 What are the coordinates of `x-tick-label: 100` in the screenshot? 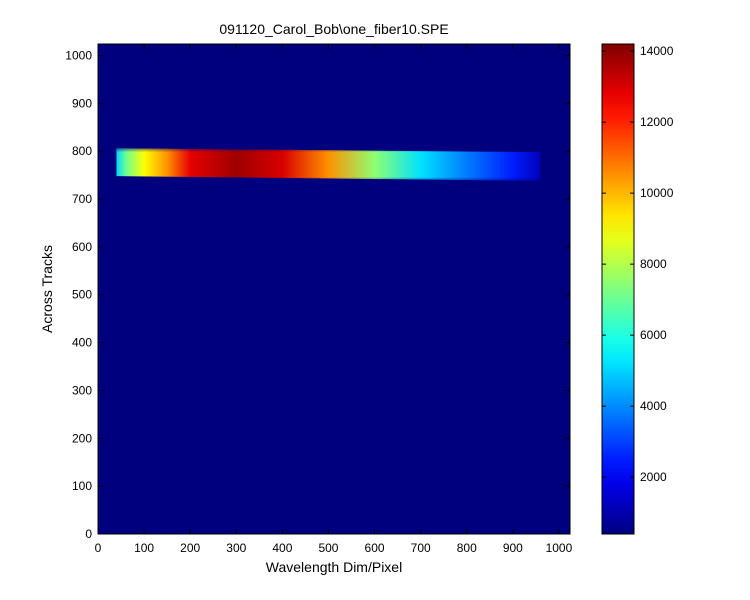 It's located at (144, 548).